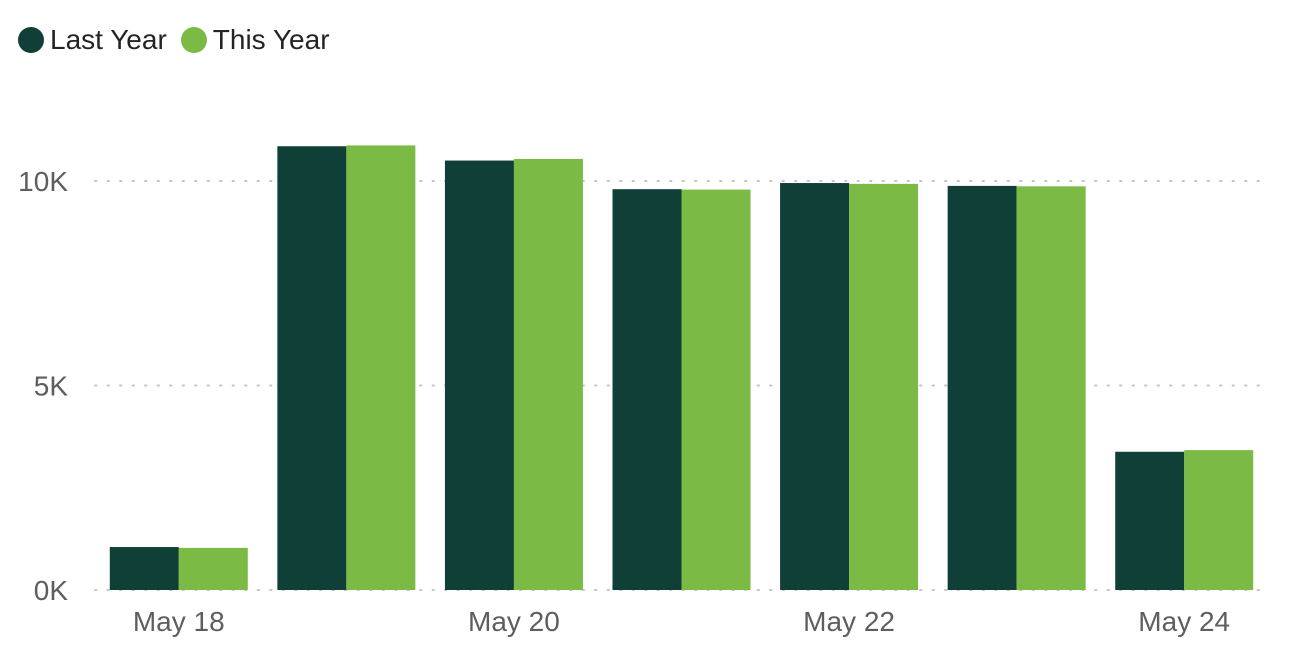 The image size is (1300, 662). Describe the element at coordinates (108, 39) in the screenshot. I see `legend-label-last-year: Last Year` at that location.